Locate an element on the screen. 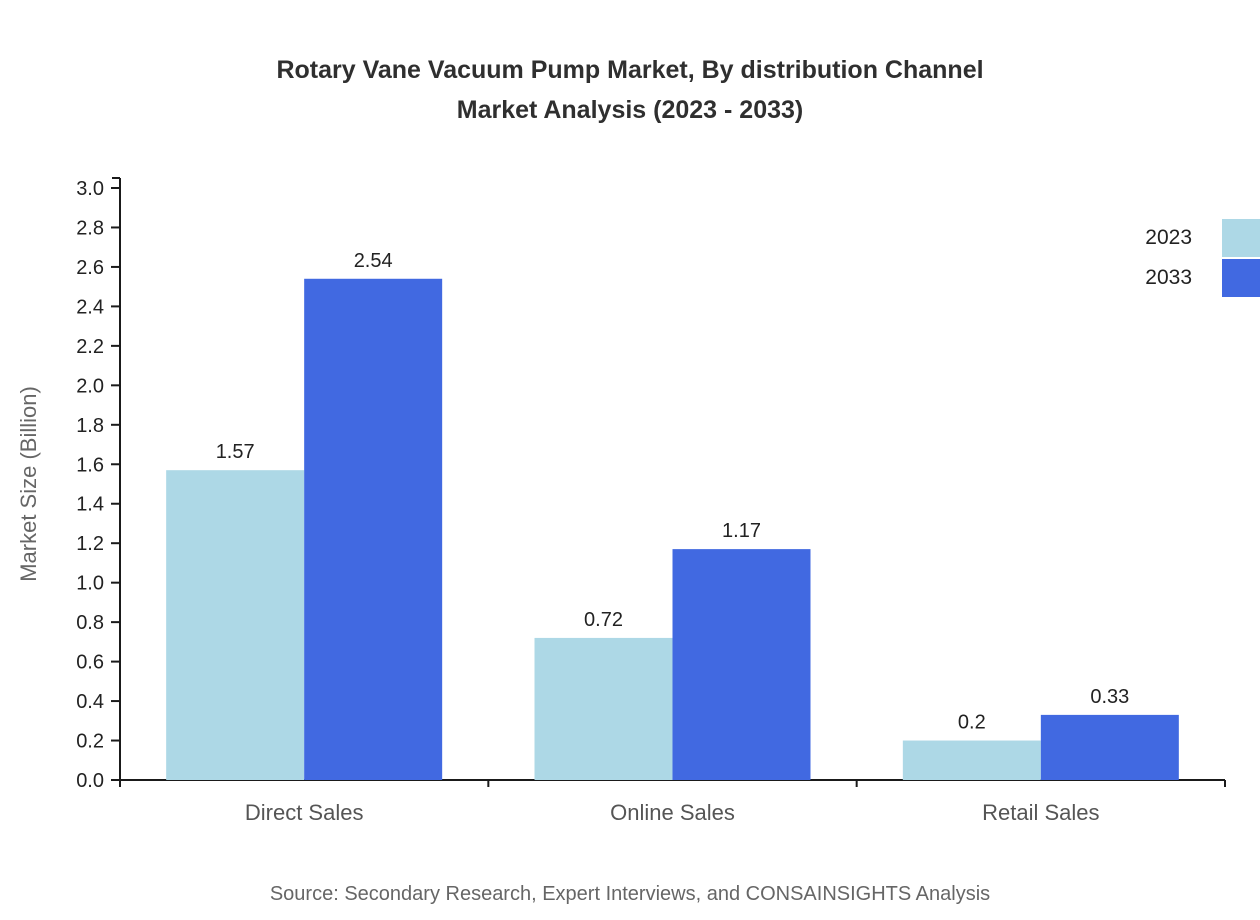  y-tick-label: 0.6 is located at coordinates (90, 663).